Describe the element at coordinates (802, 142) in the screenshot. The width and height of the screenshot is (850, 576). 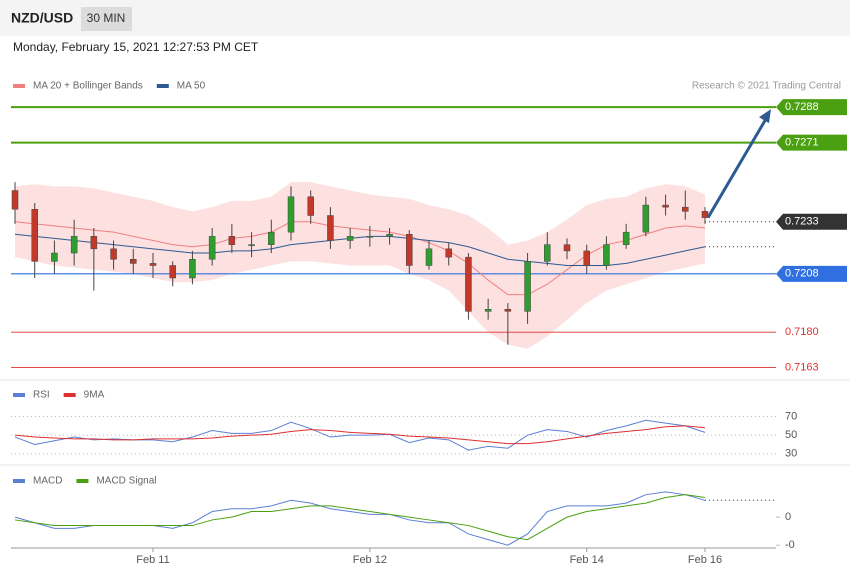
I see `level-label: 0.7271` at that location.